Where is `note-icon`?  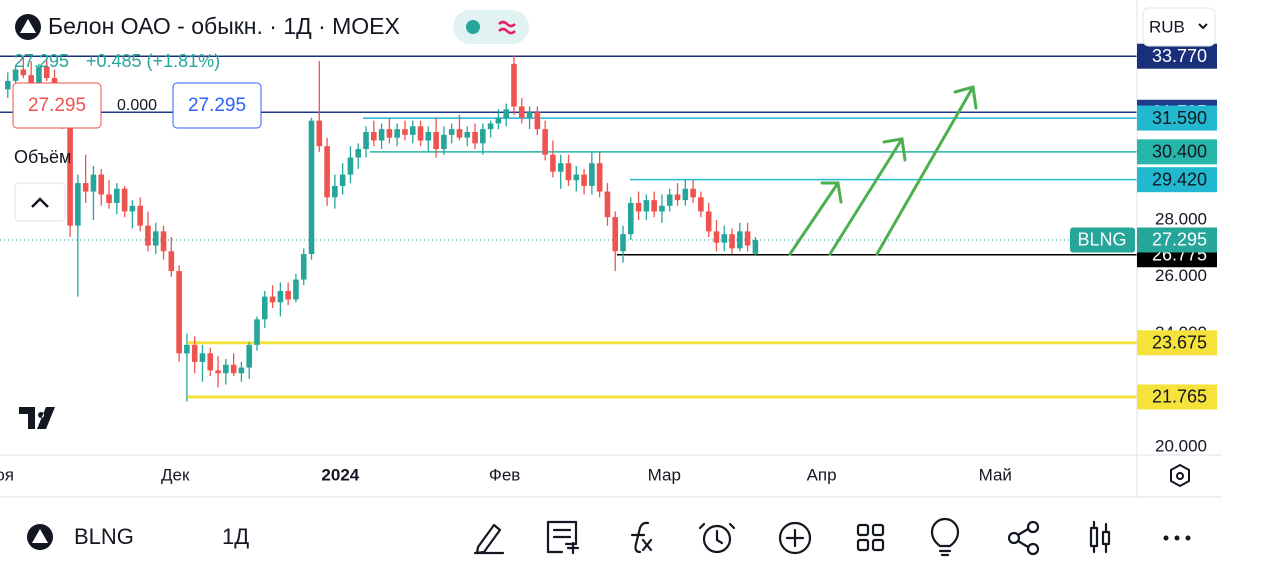 note-icon is located at coordinates (563, 537).